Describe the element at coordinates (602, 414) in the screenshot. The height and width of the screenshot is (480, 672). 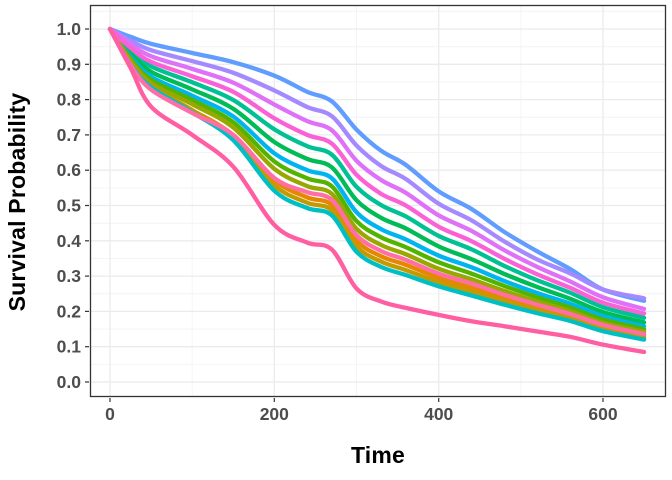
I see `x-tick-label: 600` at that location.